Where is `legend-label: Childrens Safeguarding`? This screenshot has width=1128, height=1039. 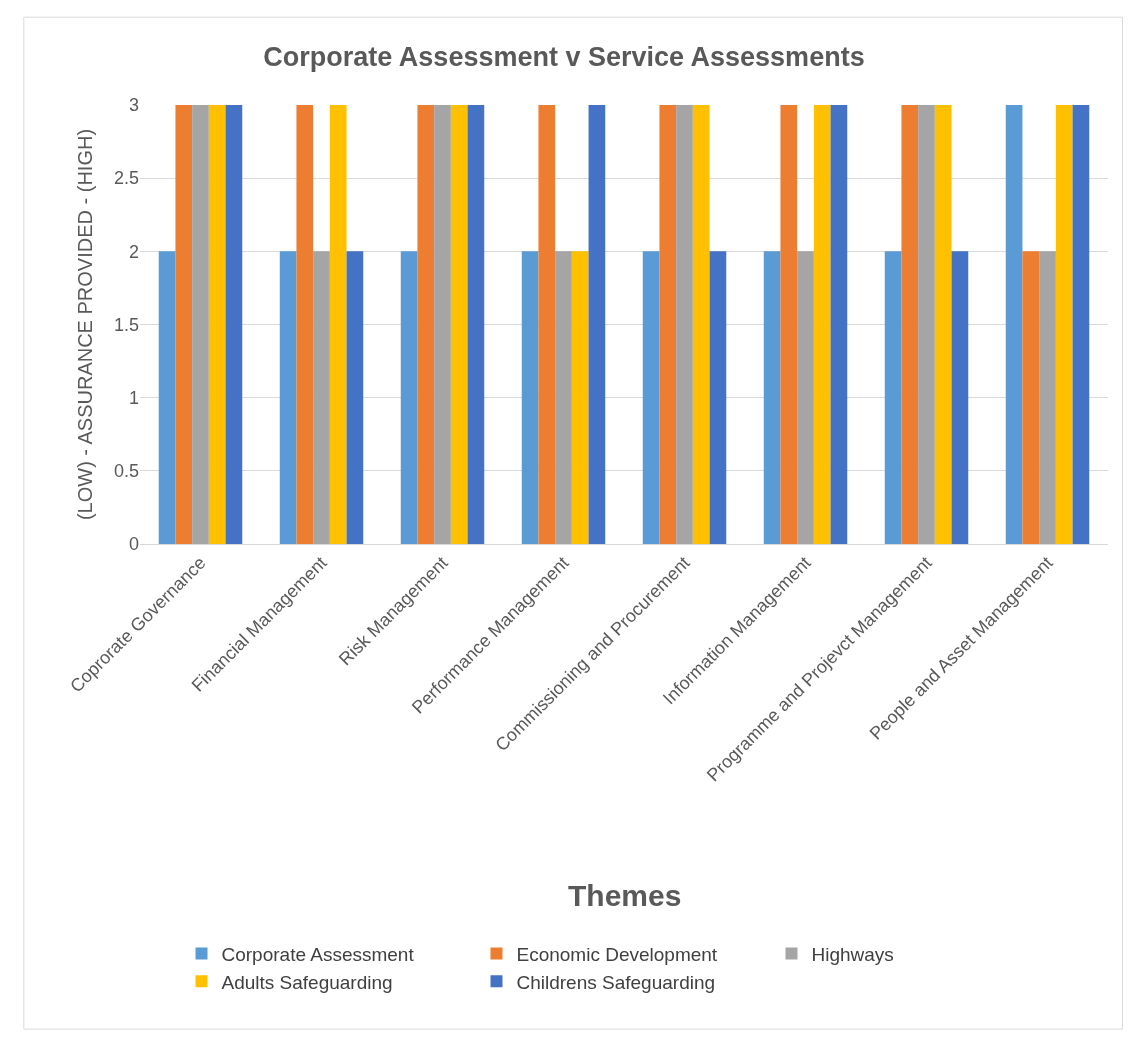
legend-label: Childrens Safeguarding is located at coordinates (616, 982).